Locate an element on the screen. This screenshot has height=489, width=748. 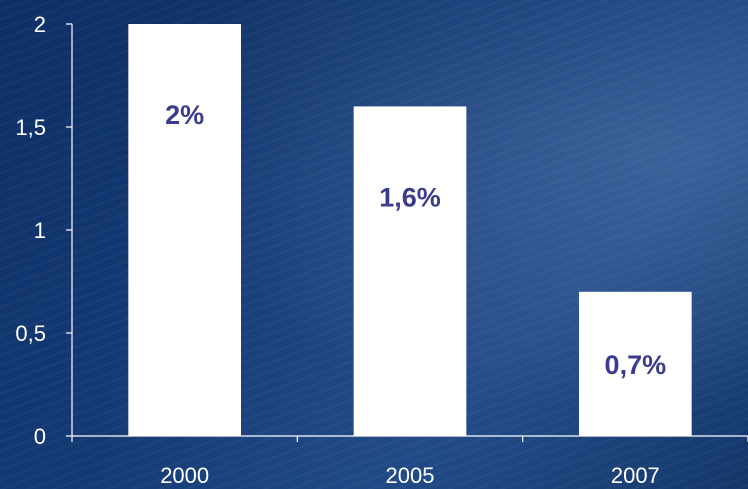
data-label: 2% is located at coordinates (184, 115).